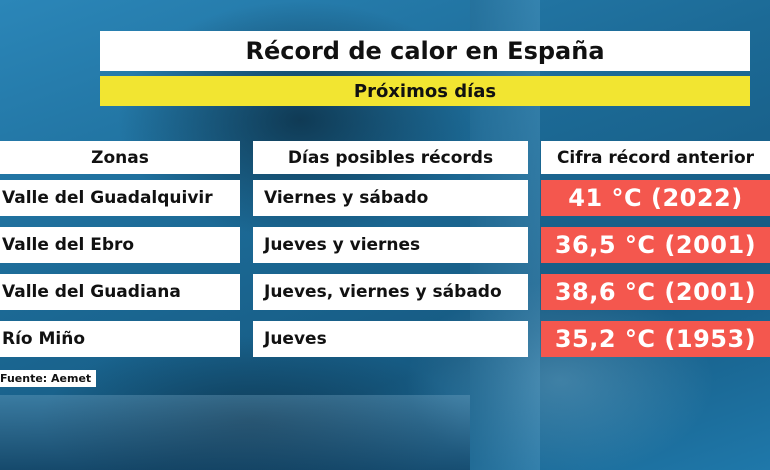 This screenshot has height=470, width=770. Describe the element at coordinates (655, 198) in the screenshot. I see `row-record: 41 °C (2022)` at that location.